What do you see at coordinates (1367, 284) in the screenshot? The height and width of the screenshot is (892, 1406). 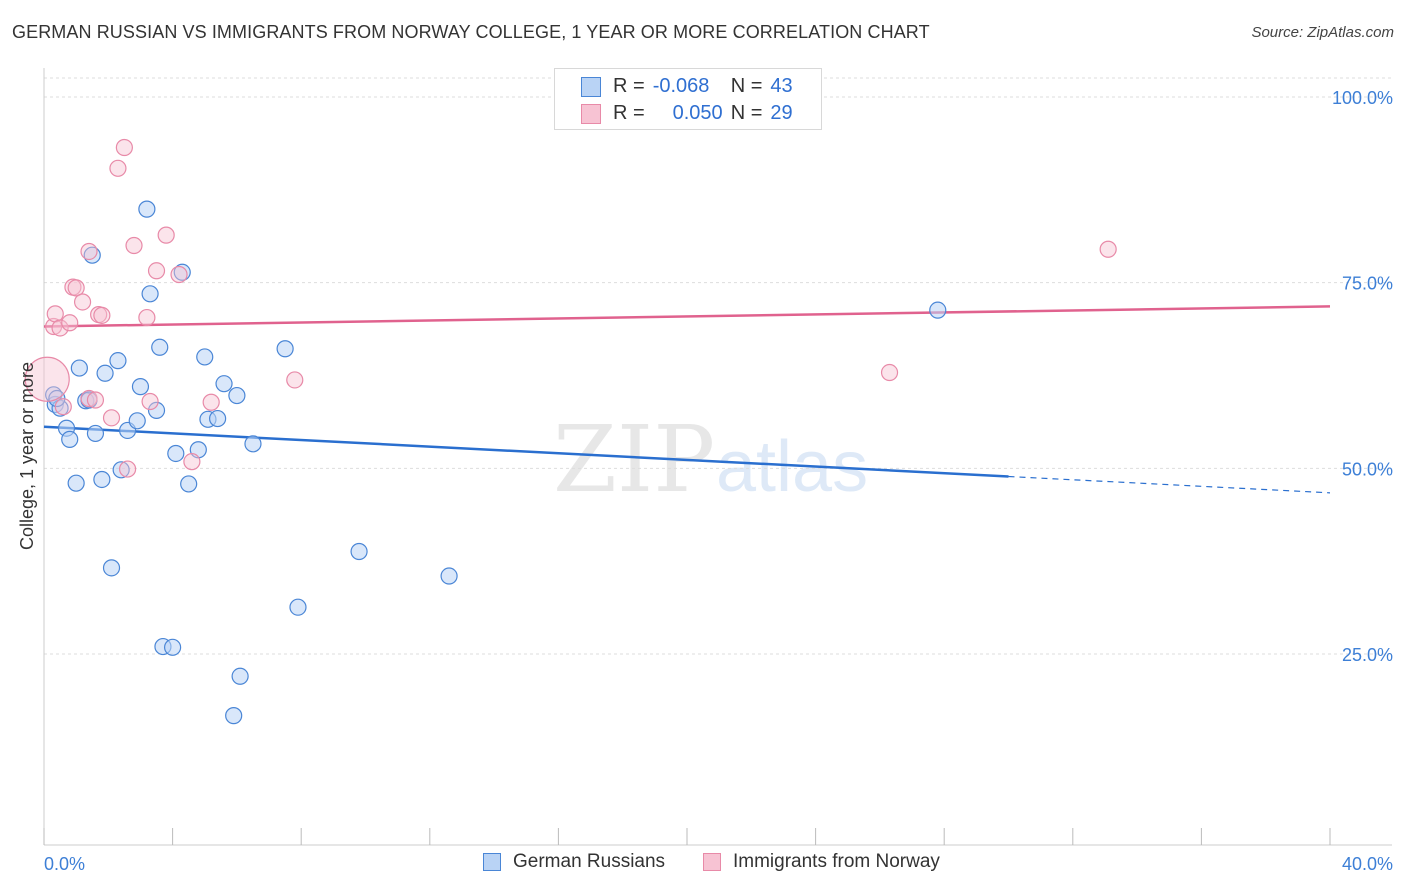 I see `y-tick-label: 75.0%` at bounding box center [1367, 284].